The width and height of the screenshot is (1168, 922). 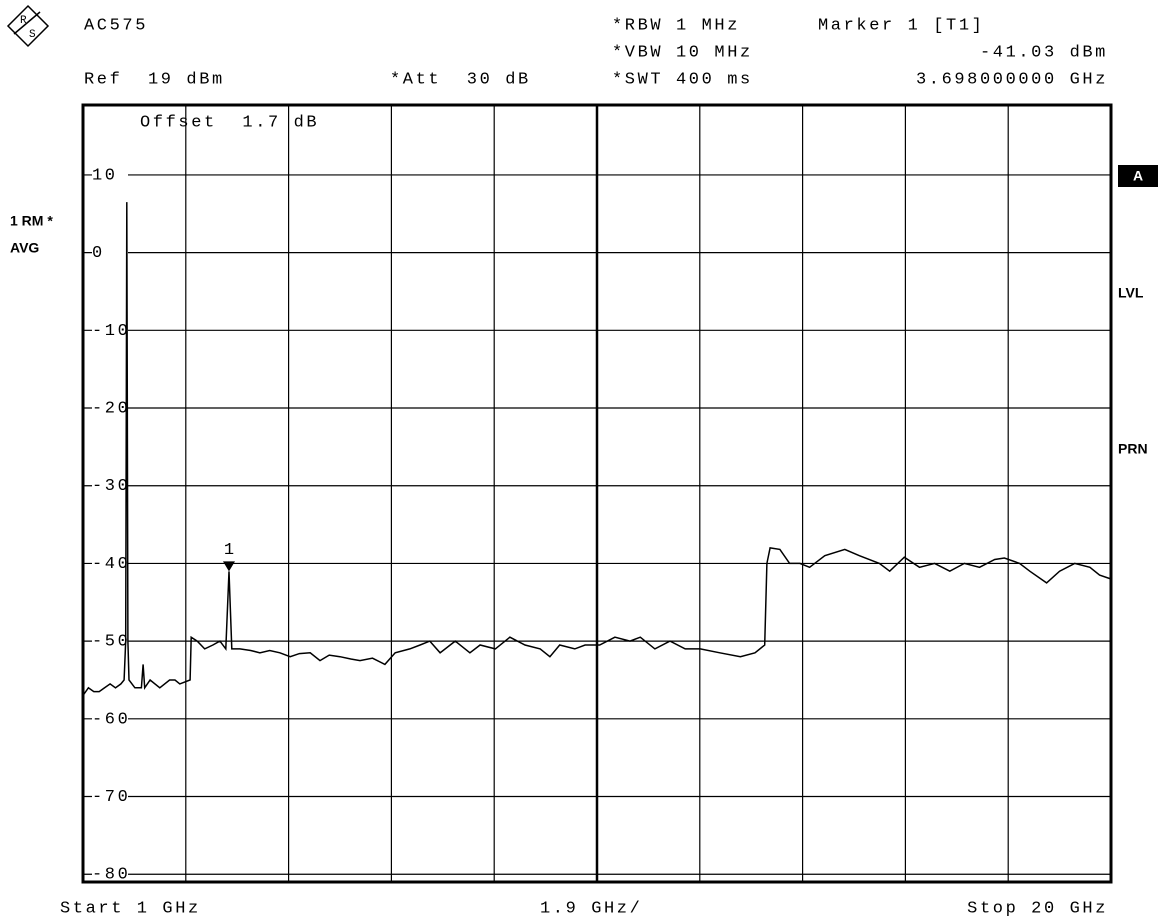 What do you see at coordinates (676, 25) in the screenshot?
I see `rbw: *RBW 1 MHz` at bounding box center [676, 25].